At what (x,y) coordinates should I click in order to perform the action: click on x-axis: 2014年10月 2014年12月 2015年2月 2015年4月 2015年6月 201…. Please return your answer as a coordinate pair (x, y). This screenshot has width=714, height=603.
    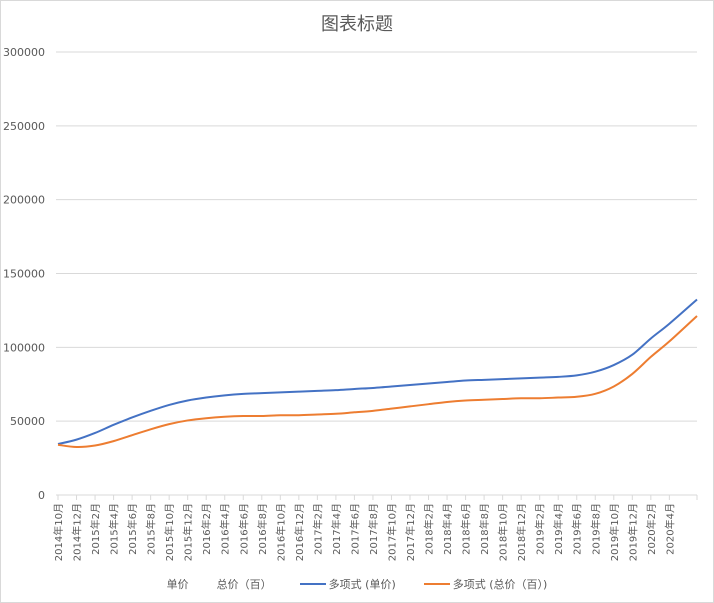
    Looking at the image, I should click on (375, 527).